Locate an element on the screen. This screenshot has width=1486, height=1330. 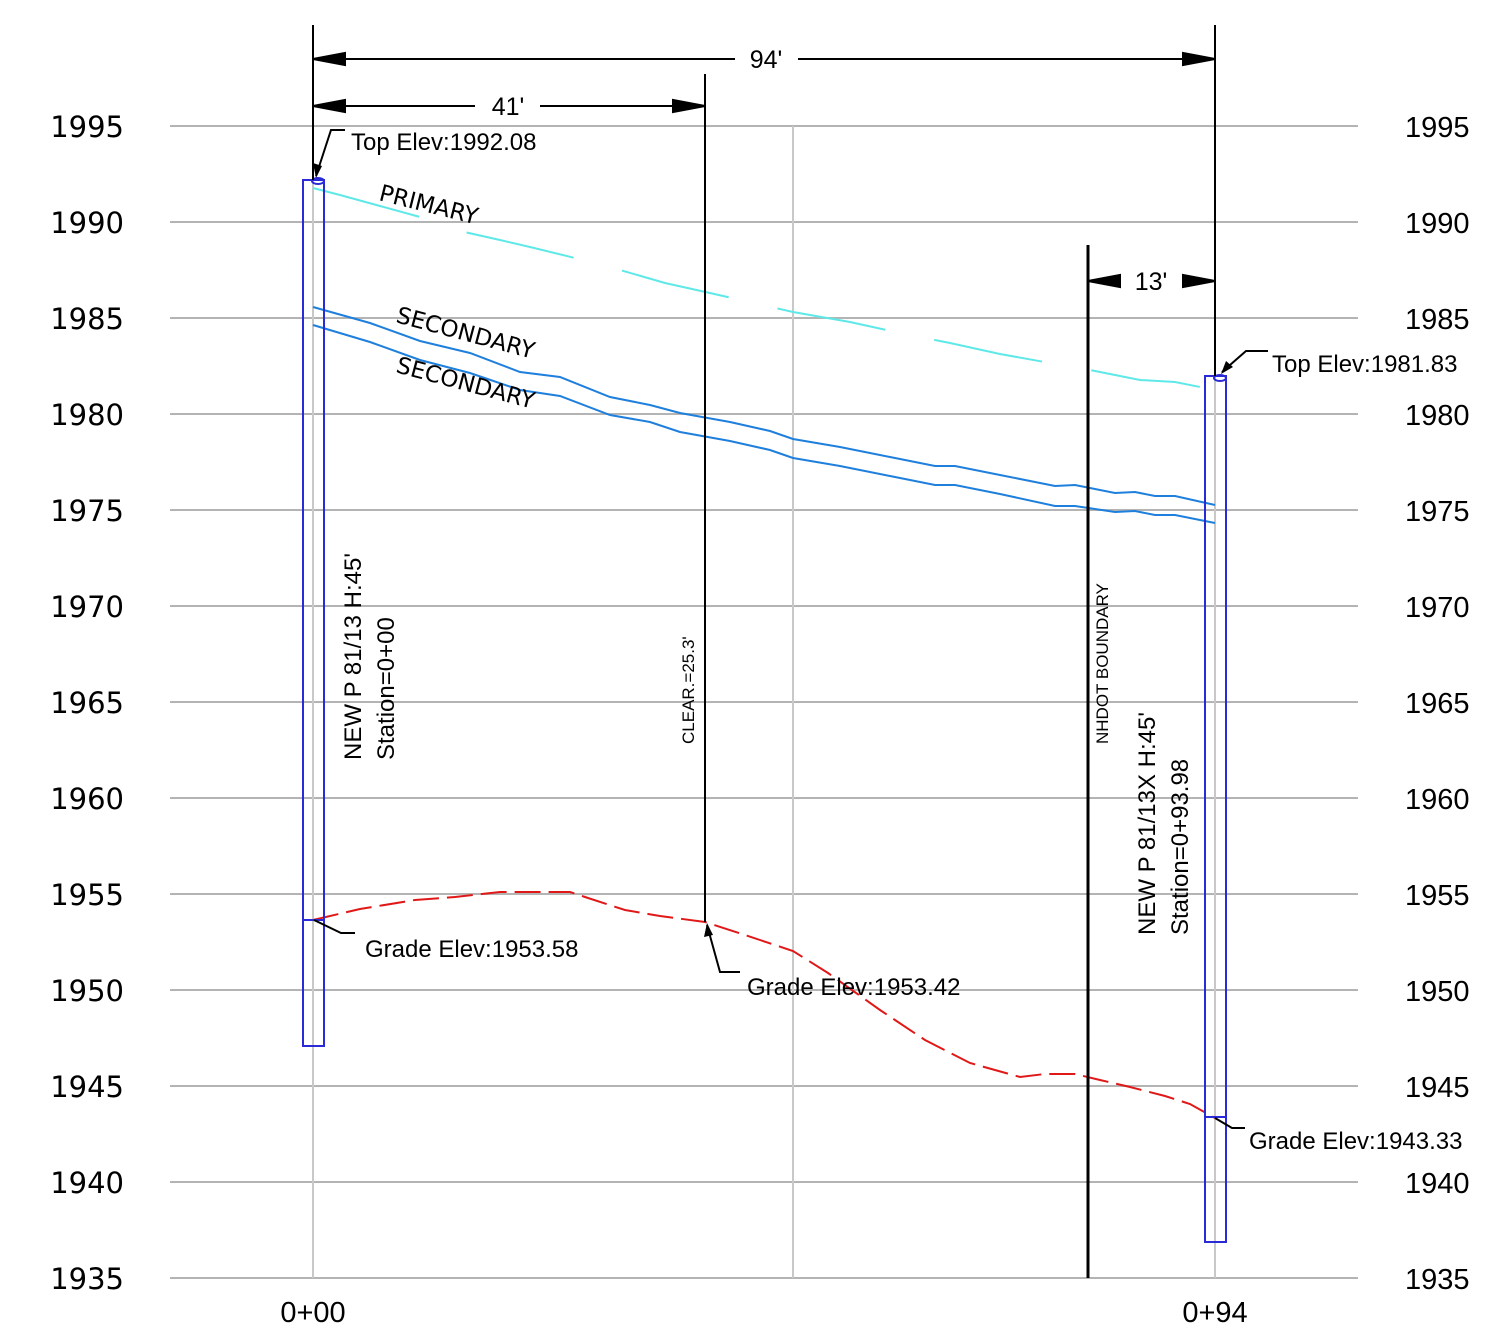
nhdot-boundary-label: NHDOT BOUNDARY is located at coordinates (1102, 663).